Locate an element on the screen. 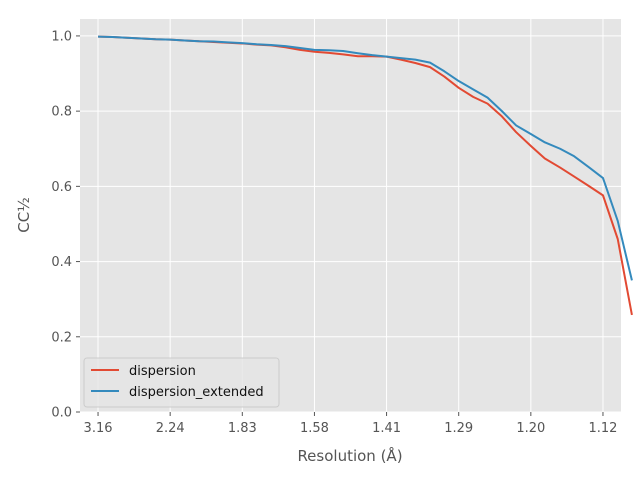  y-tick-label: 0.4 is located at coordinates (61, 262).